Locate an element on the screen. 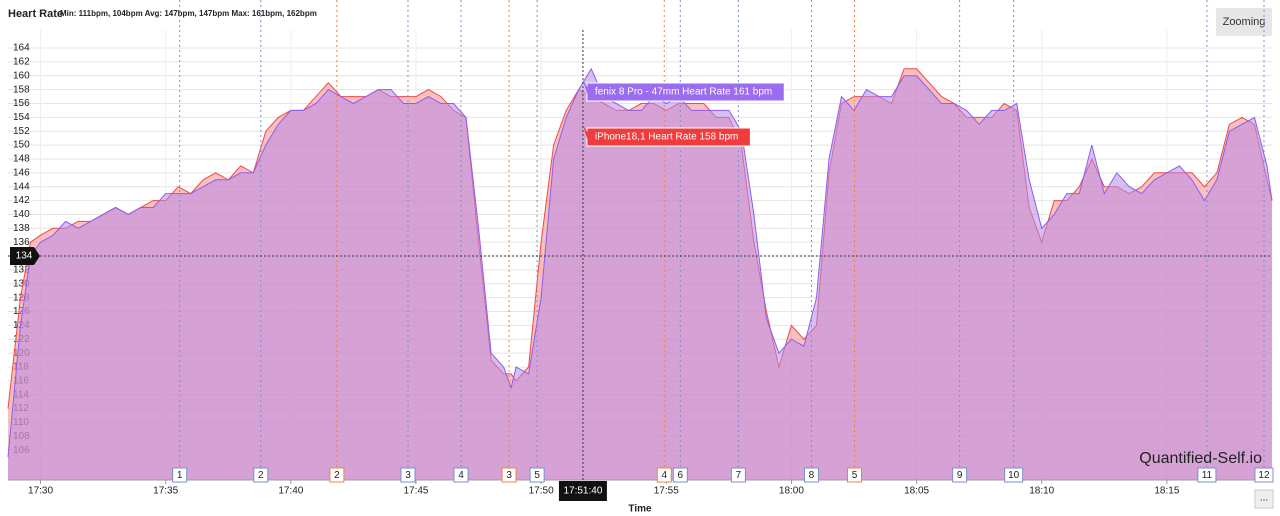 This screenshot has height=516, width=1280. x-tick-label: 18:00 is located at coordinates (791, 491).